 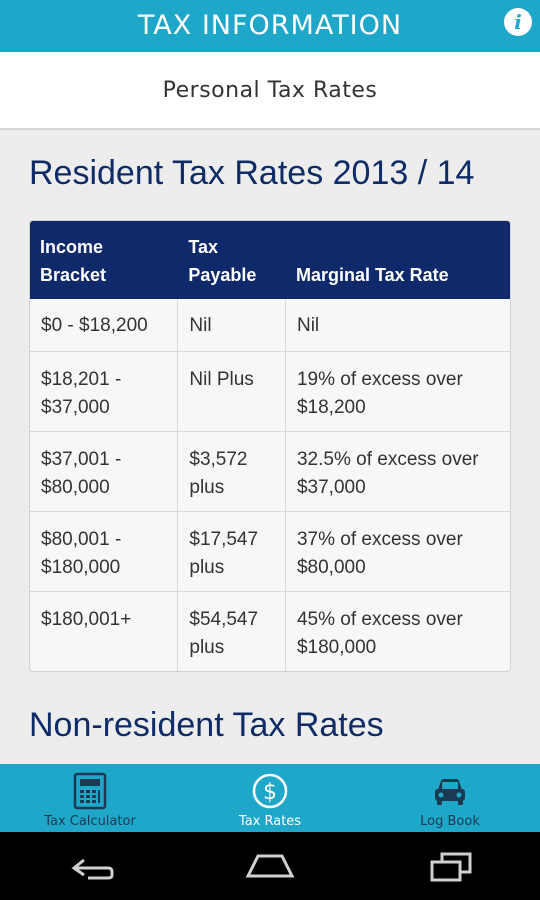 What do you see at coordinates (104, 471) in the screenshot?
I see `cell-income: $37,001 - $80,000` at bounding box center [104, 471].